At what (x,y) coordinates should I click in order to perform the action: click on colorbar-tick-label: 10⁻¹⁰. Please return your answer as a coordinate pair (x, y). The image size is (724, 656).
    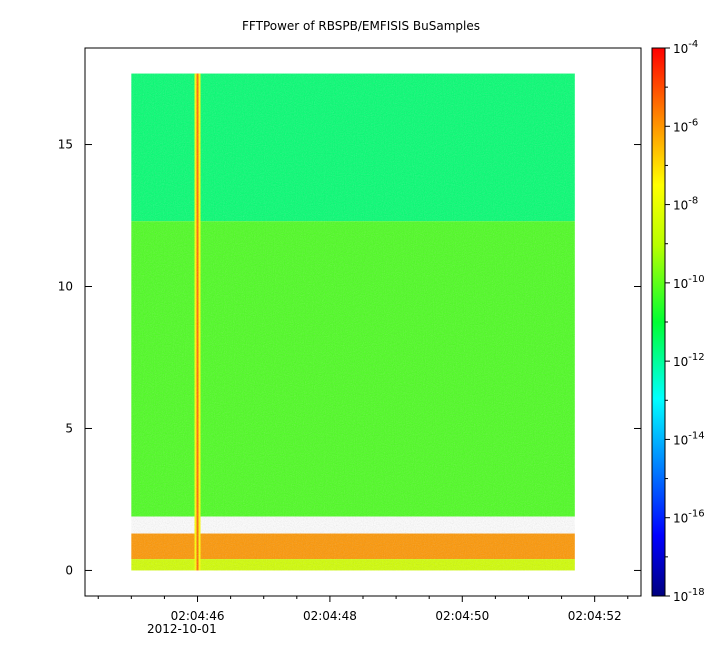
    Looking at the image, I should click on (689, 282).